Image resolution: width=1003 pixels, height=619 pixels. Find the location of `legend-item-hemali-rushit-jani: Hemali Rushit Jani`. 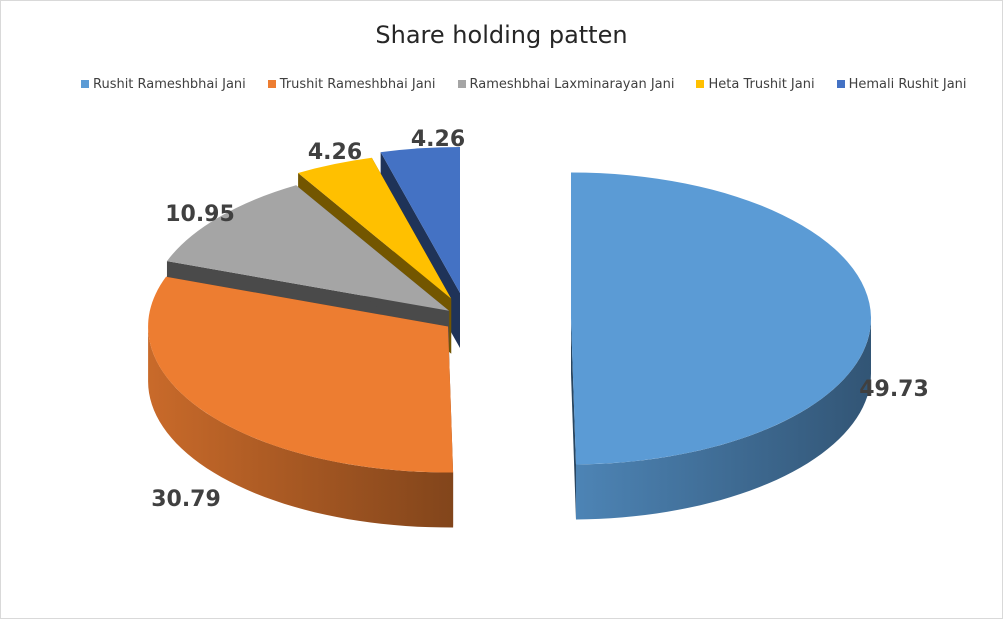

legend-item-hemali-rushit-jani: Hemali Rushit Jani is located at coordinates (901, 84).